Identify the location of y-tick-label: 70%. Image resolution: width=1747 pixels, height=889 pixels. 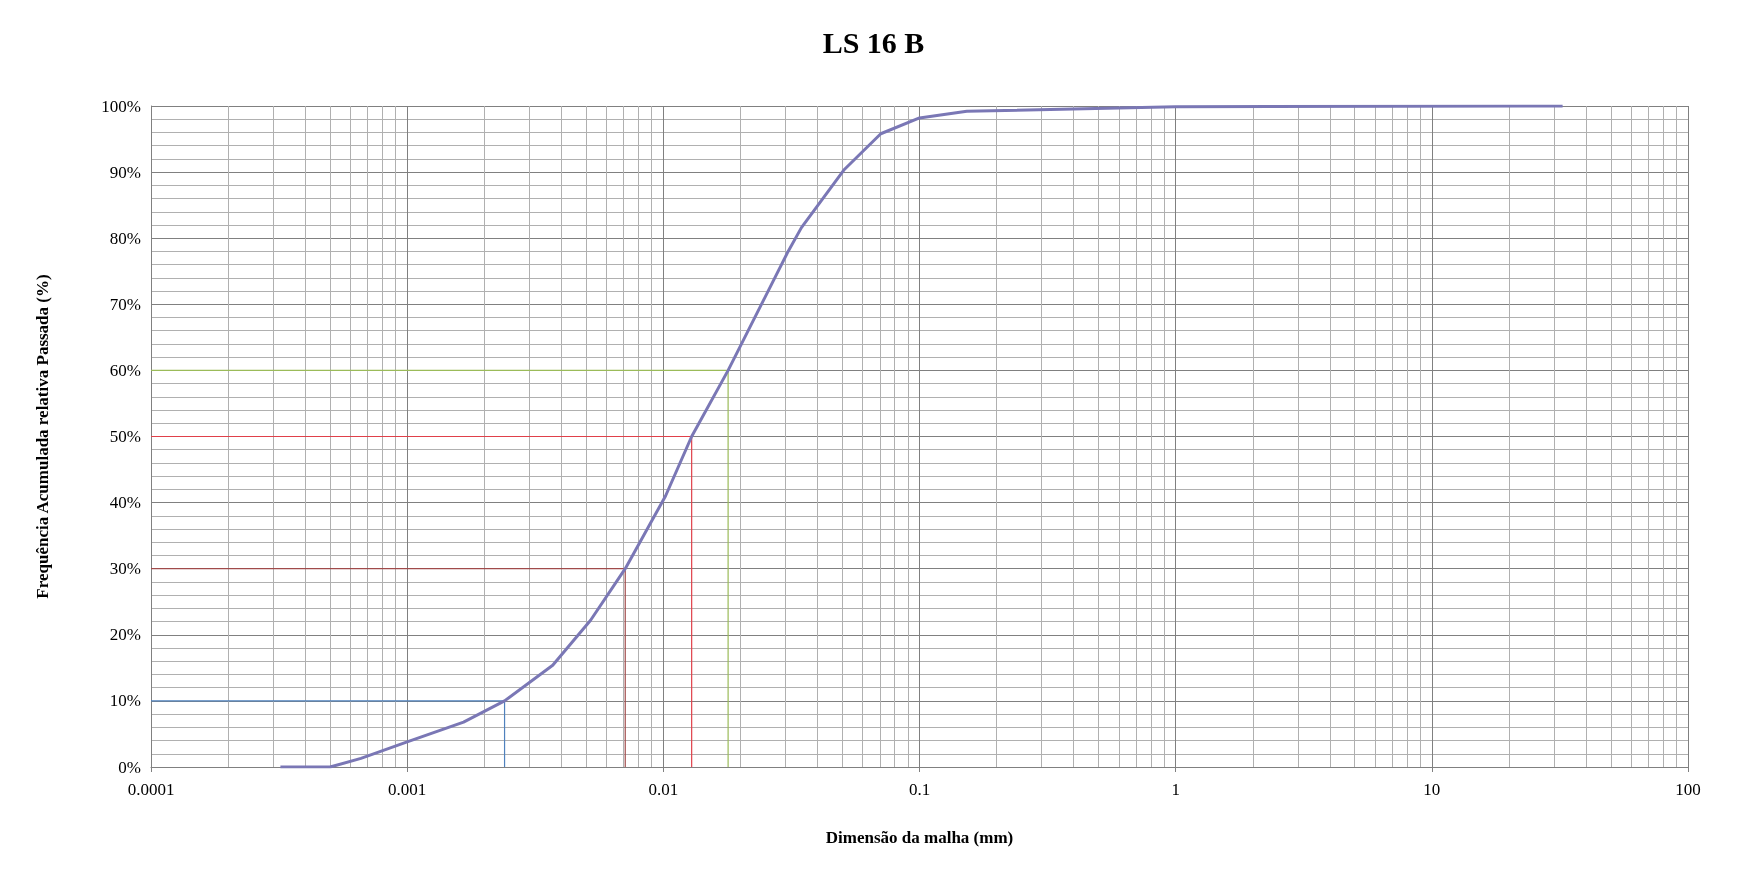
(125, 304).